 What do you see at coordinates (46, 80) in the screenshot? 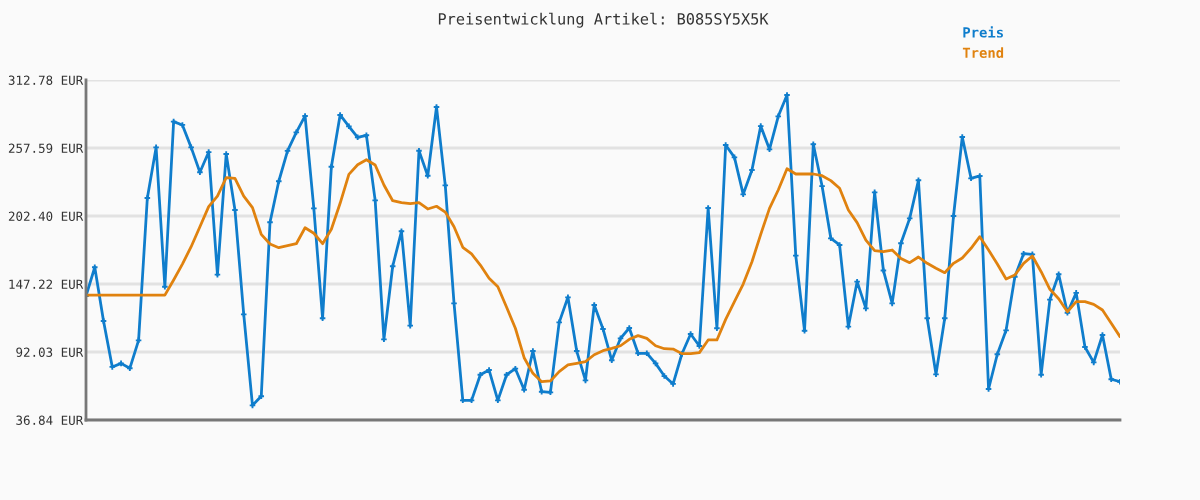
I see `y-tick-label: 312.78 EUR` at bounding box center [46, 80].